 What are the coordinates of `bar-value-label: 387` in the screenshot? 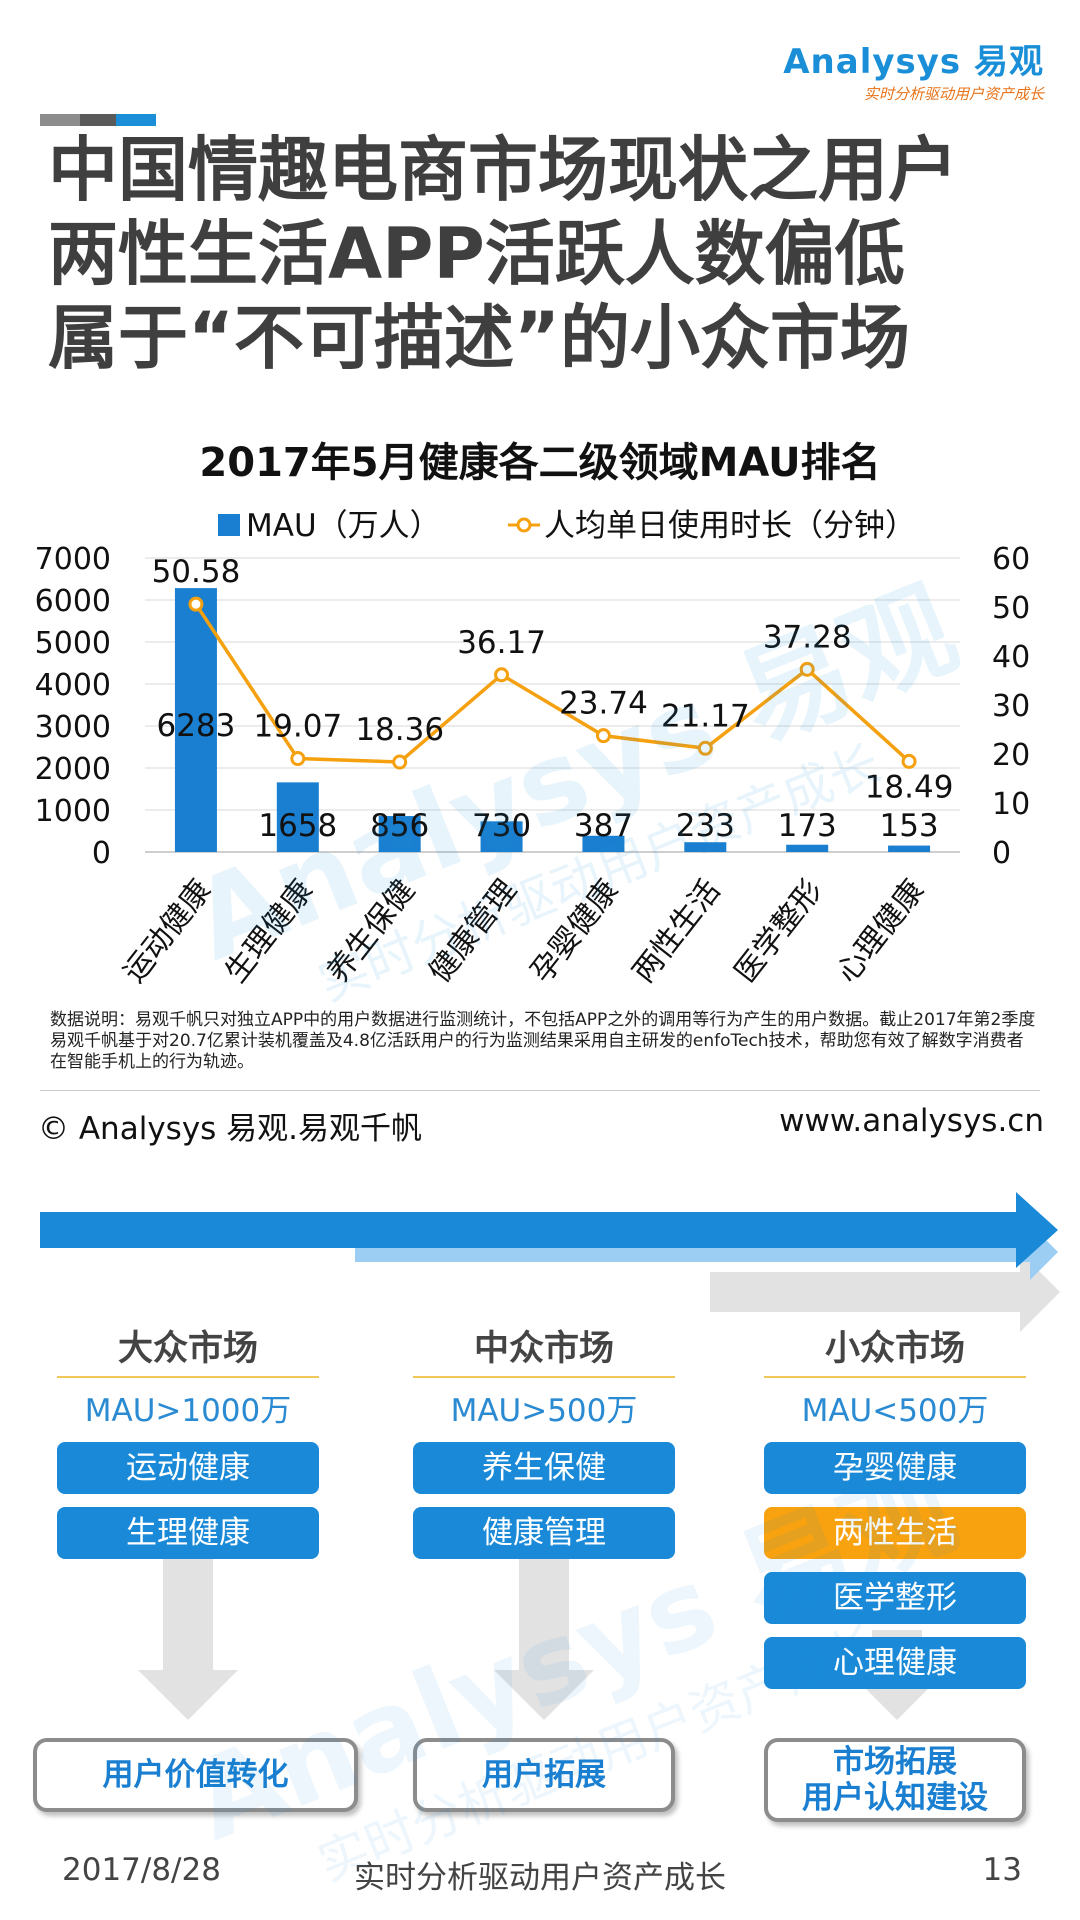 It's located at (603, 826).